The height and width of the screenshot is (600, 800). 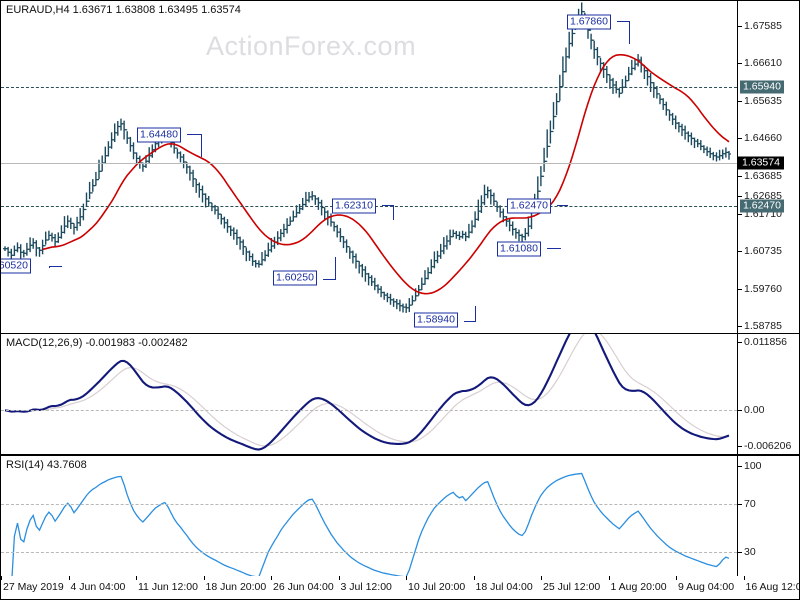 What do you see at coordinates (97, 343) in the screenshot?
I see `macd-label: MACD(12,26,9) -0.001983 -0.002482` at bounding box center [97, 343].